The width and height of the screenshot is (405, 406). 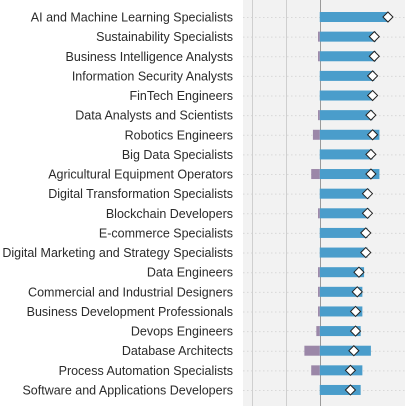 I want to click on category-label: Robotics Engineers, so click(x=179, y=135).